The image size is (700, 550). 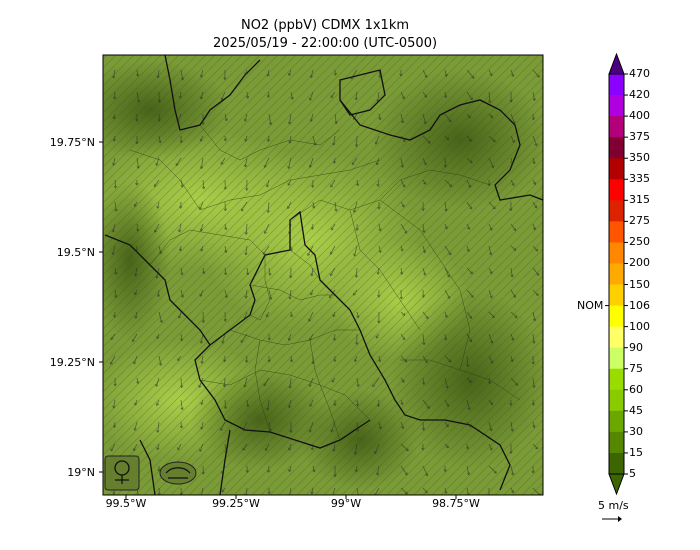 I want to click on lon-label-3: 99°W, so click(x=346, y=503).